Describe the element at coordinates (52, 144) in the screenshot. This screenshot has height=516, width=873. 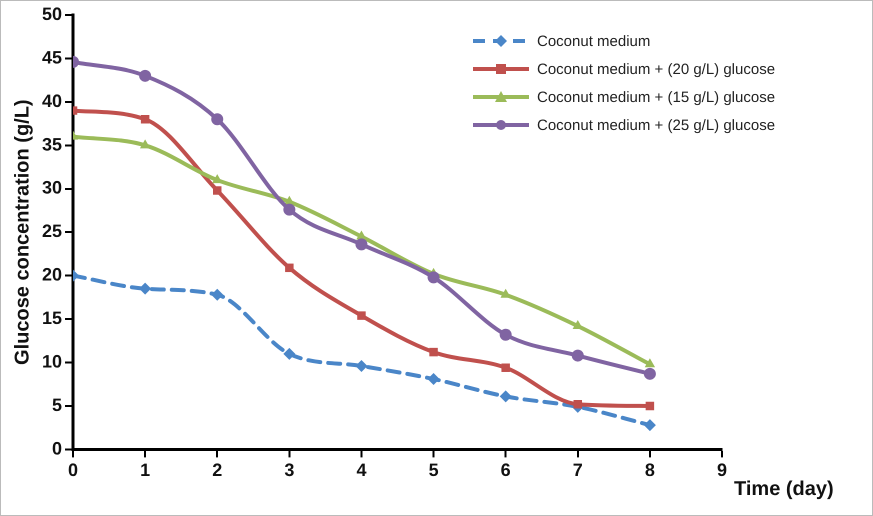
I see `y-tick-label: 35` at that location.